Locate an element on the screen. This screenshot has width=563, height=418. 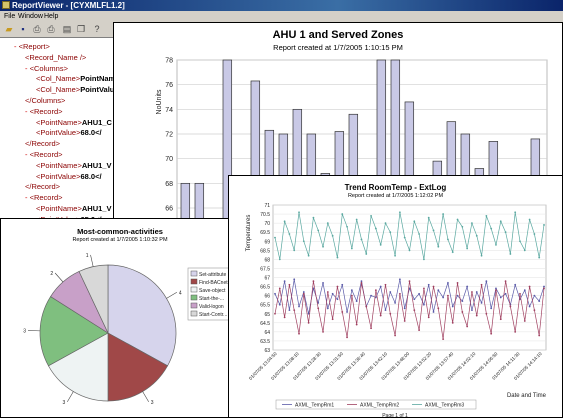
y-tick-label: 65 is located at coordinates (267, 315).